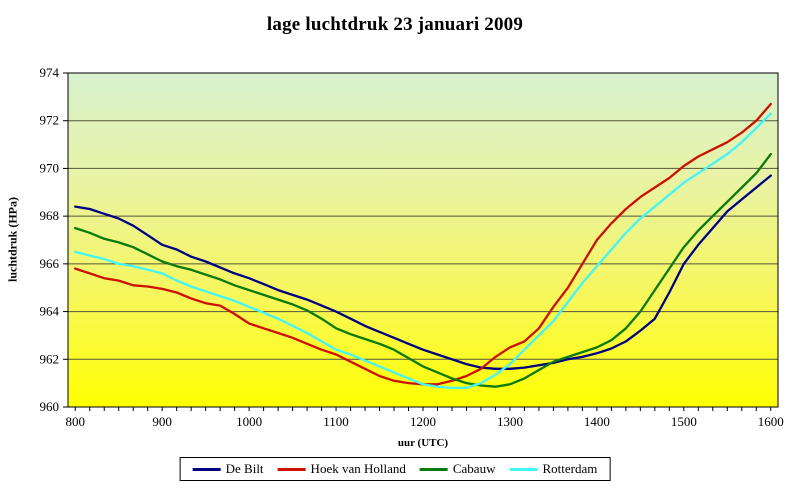  What do you see at coordinates (423, 421) in the screenshot?
I see `x-tick-label: 1200` at bounding box center [423, 421].